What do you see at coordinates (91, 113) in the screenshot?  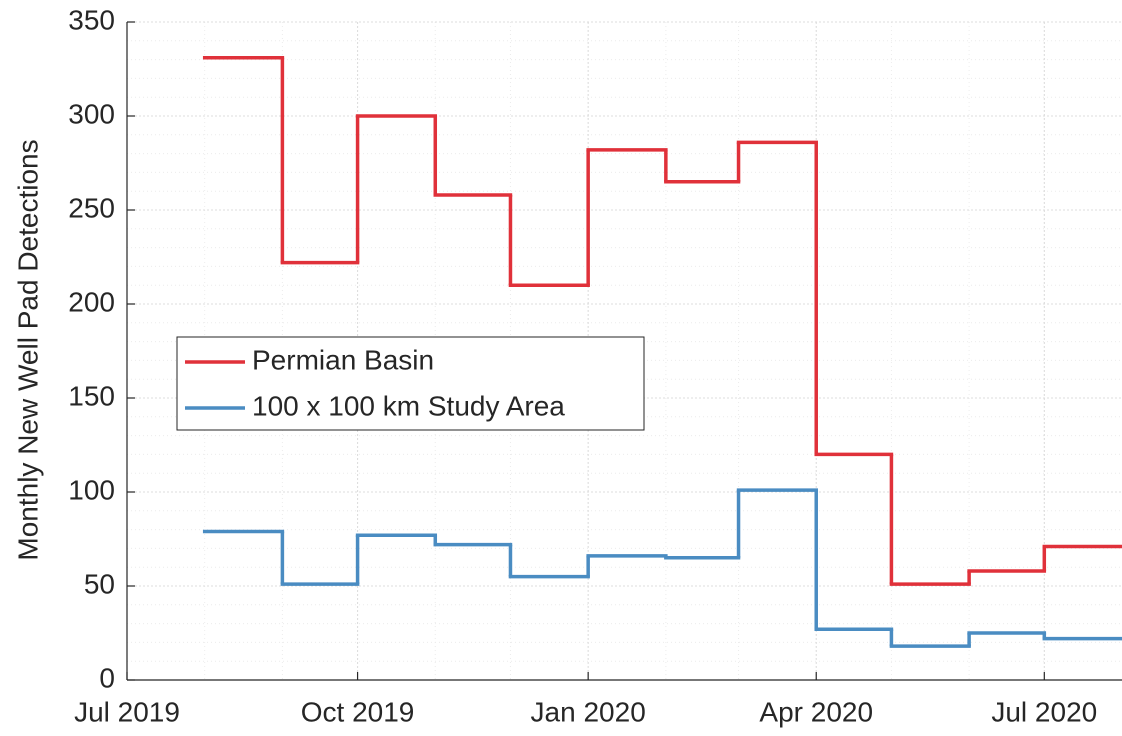 I see `y-tick-label: 300` at bounding box center [91, 113].